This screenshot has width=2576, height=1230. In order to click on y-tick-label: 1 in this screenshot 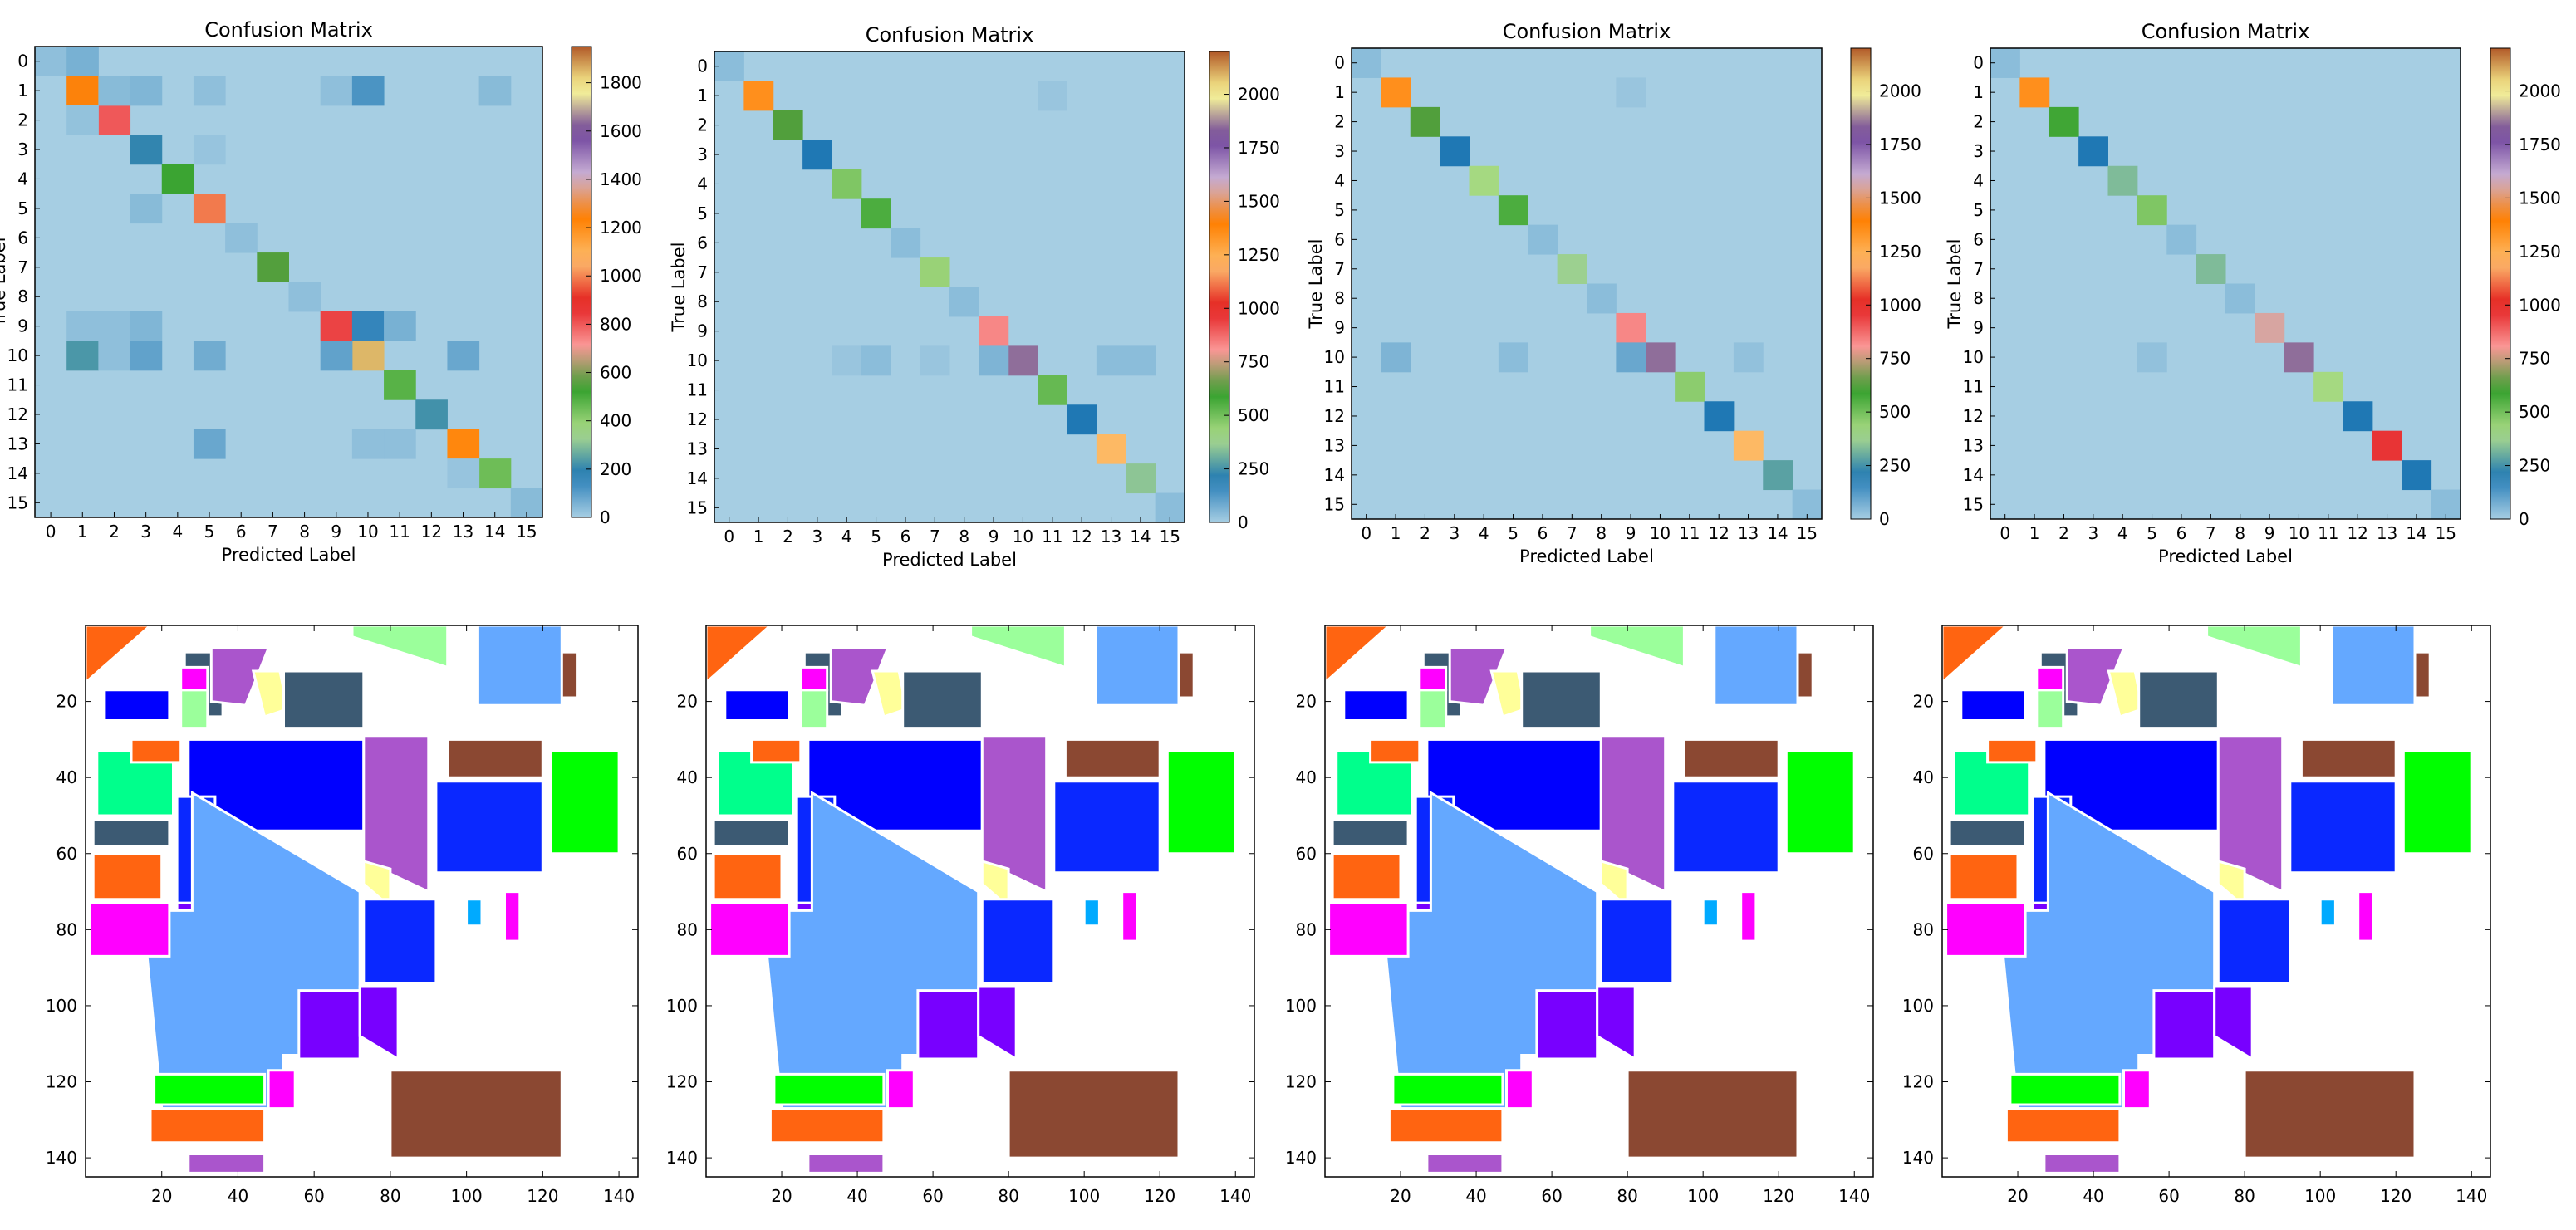, I will do `click(22, 90)`.